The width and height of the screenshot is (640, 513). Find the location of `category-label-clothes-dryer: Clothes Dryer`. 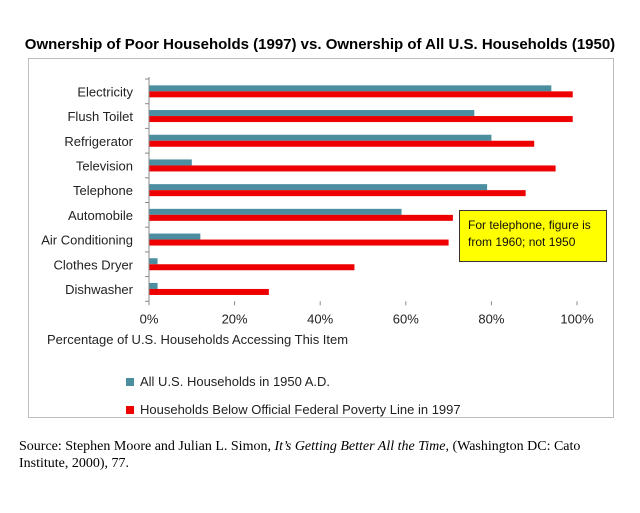

category-label-clothes-dryer: Clothes Dryer is located at coordinates (94, 264).